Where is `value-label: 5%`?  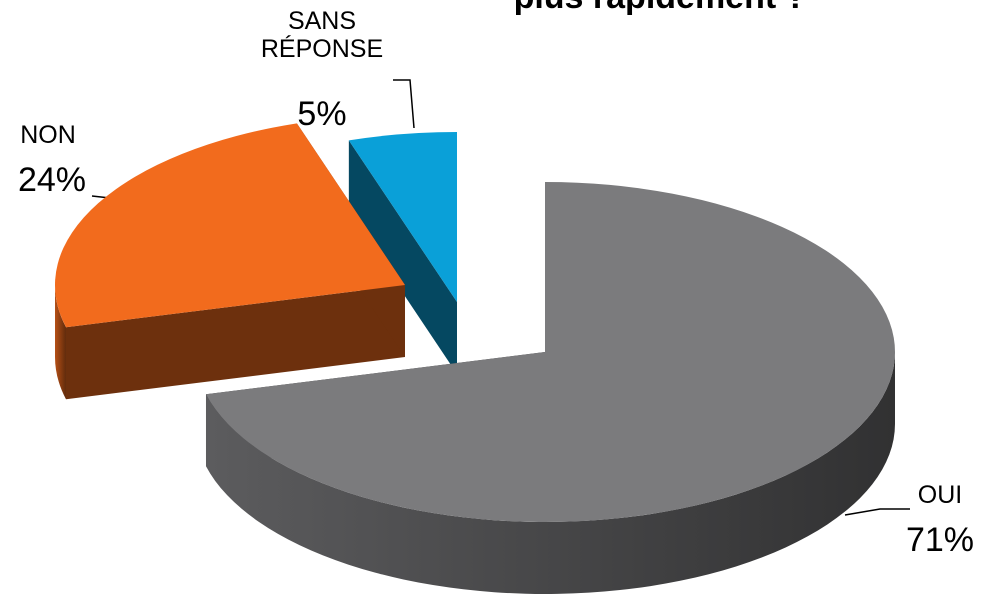
value-label: 5% is located at coordinates (322, 114).